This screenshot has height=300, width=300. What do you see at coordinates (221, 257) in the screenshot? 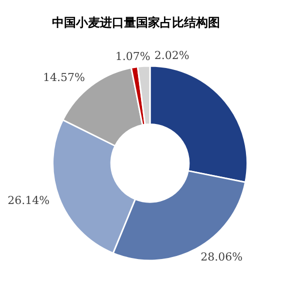
I see `data-label: 28.06%` at bounding box center [221, 257].